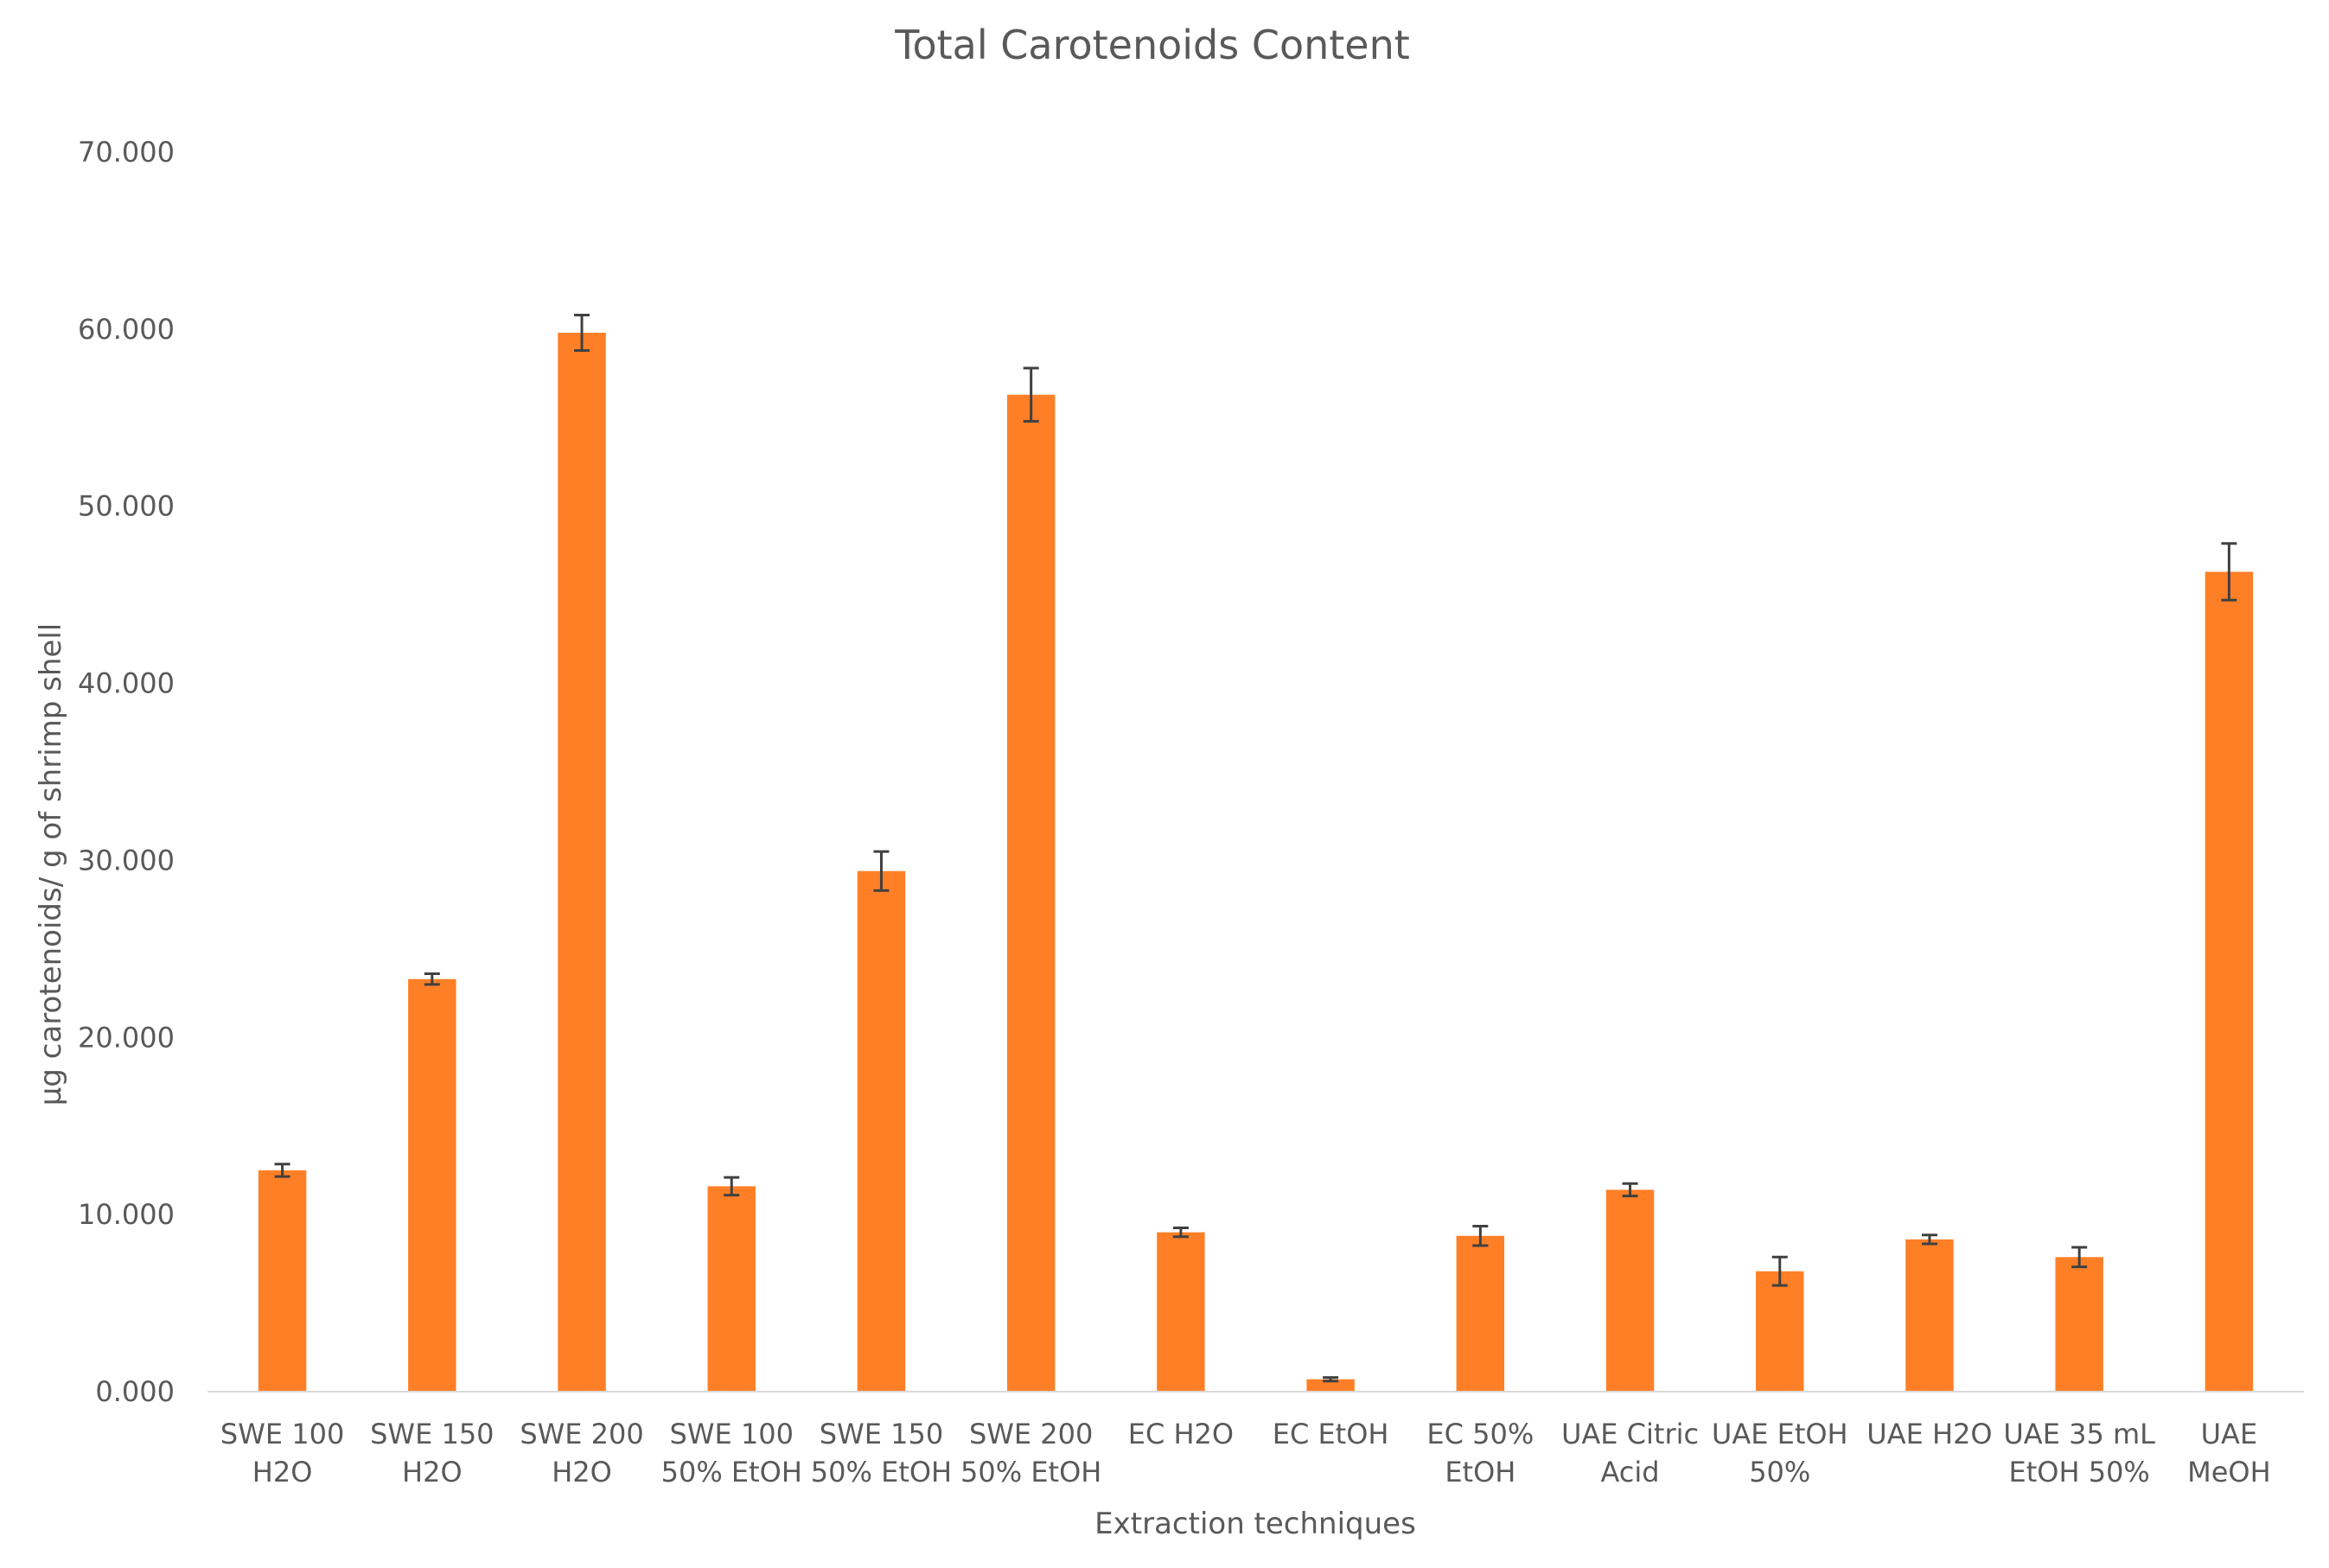 Image resolution: width=2329 pixels, height=1568 pixels. Describe the element at coordinates (126, 153) in the screenshot. I see `y-tick-label: 70.000` at that location.